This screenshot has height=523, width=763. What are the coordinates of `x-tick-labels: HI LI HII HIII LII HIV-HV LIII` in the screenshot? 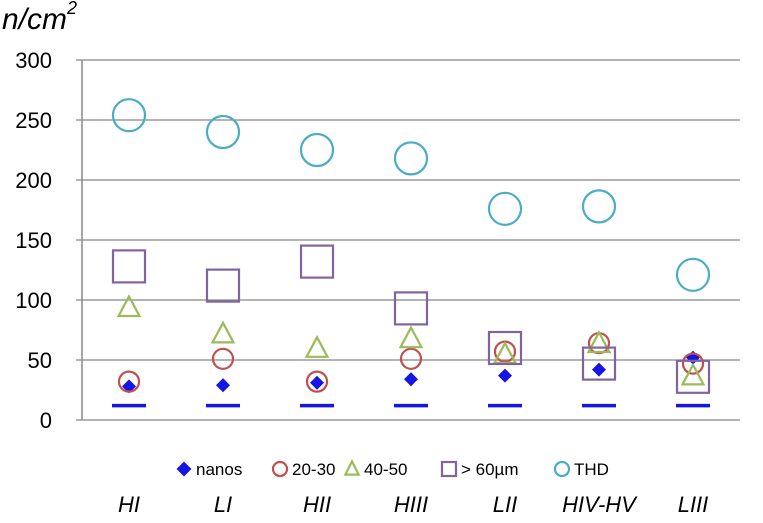 It's located at (413, 504).